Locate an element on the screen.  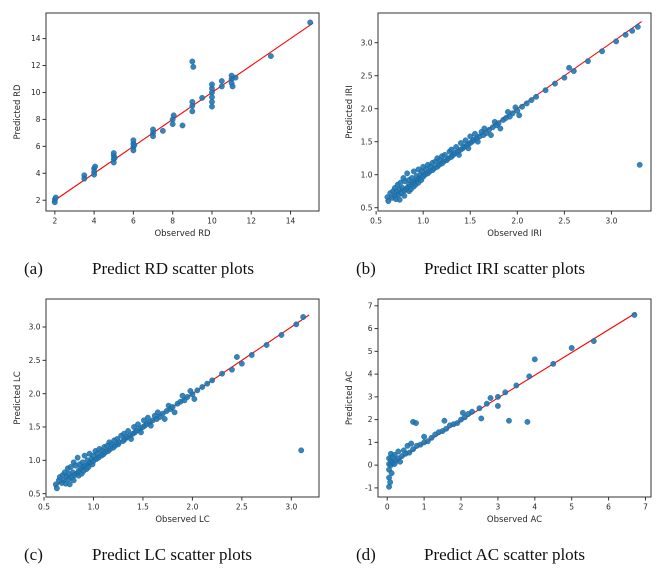
y-tick-label: 12 is located at coordinates (36, 65).